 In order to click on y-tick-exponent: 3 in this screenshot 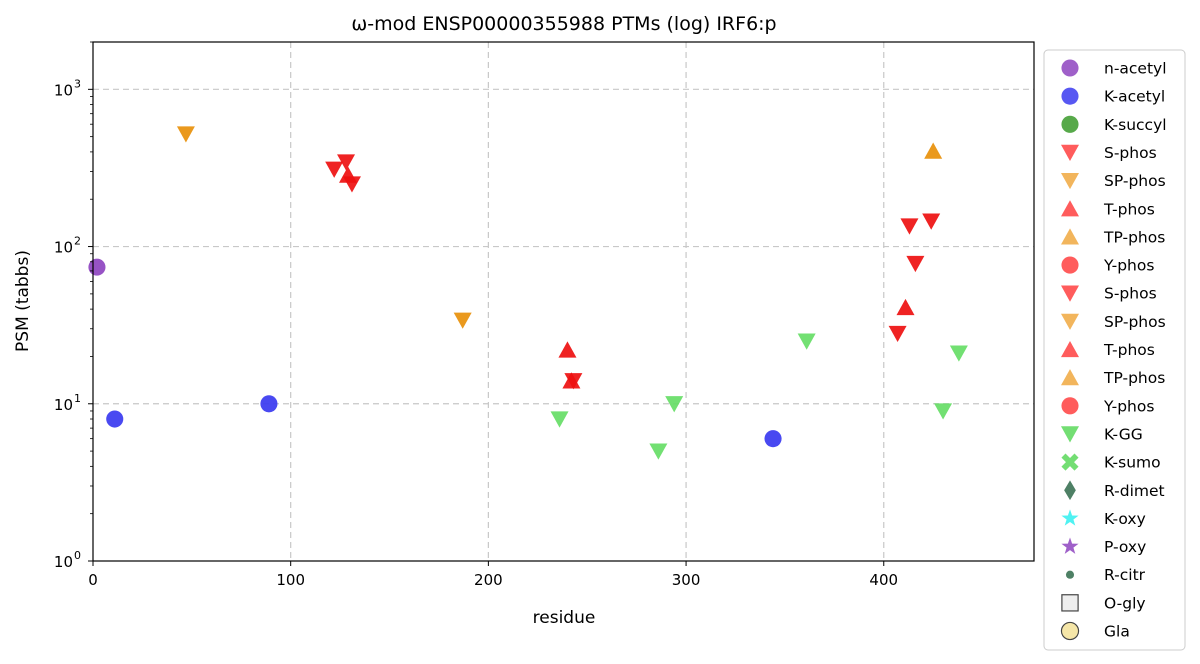, I will do `click(77, 83)`.